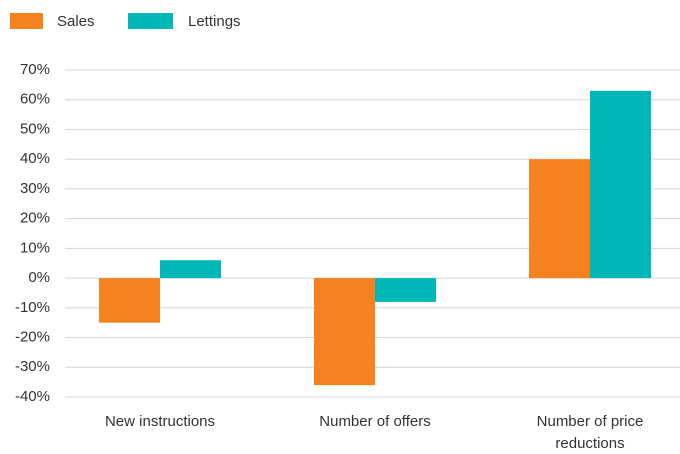 Image resolution: width=680 pixels, height=454 pixels. Describe the element at coordinates (35, 158) in the screenshot. I see `y-tick-label: 40%` at that location.